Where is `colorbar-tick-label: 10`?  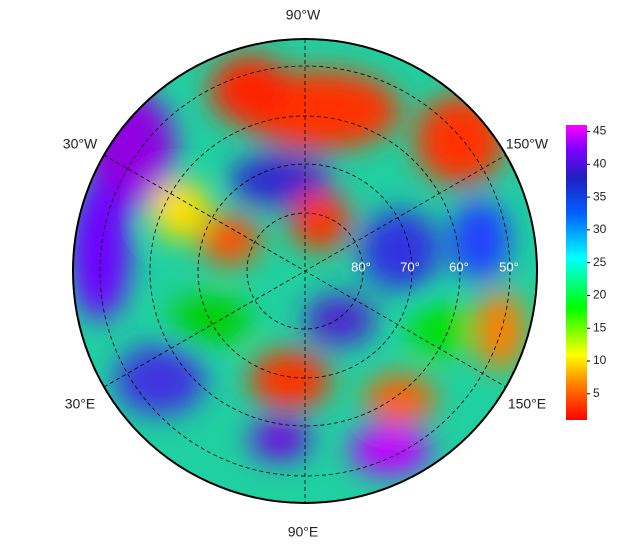
colorbar-tick-label: 10 is located at coordinates (600, 360).